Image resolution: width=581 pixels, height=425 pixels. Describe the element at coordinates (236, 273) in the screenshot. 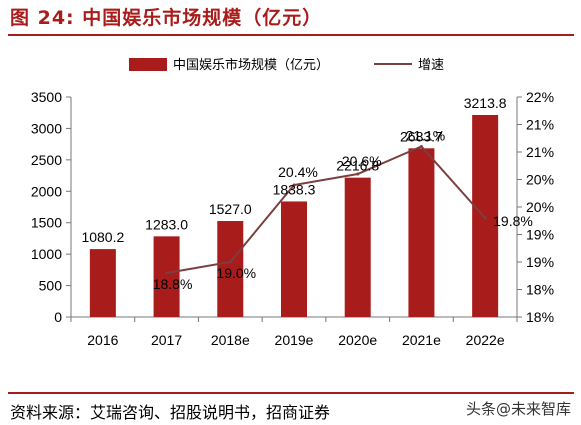

I see `growth-value-label: 19.0%` at that location.